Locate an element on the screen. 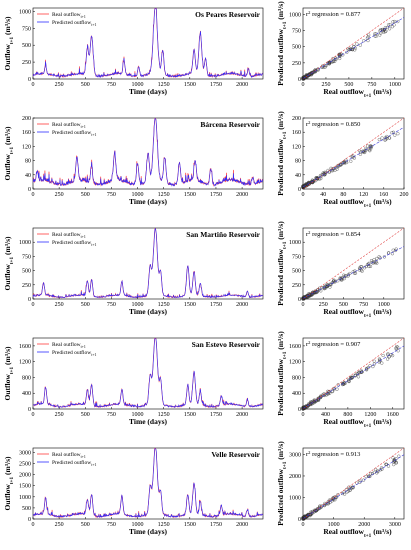 The image size is (411, 550). reservoir-title: Velle Reservoir is located at coordinates (235, 454).